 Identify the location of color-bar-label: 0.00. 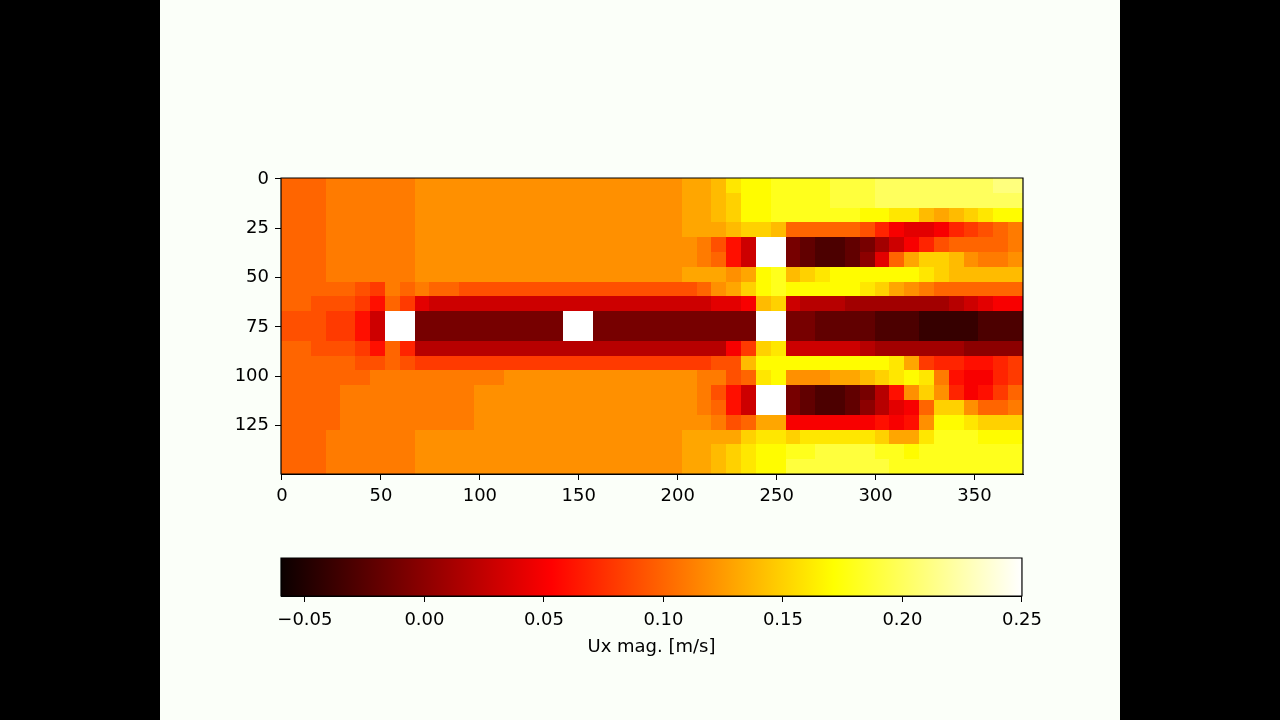
(424, 619).